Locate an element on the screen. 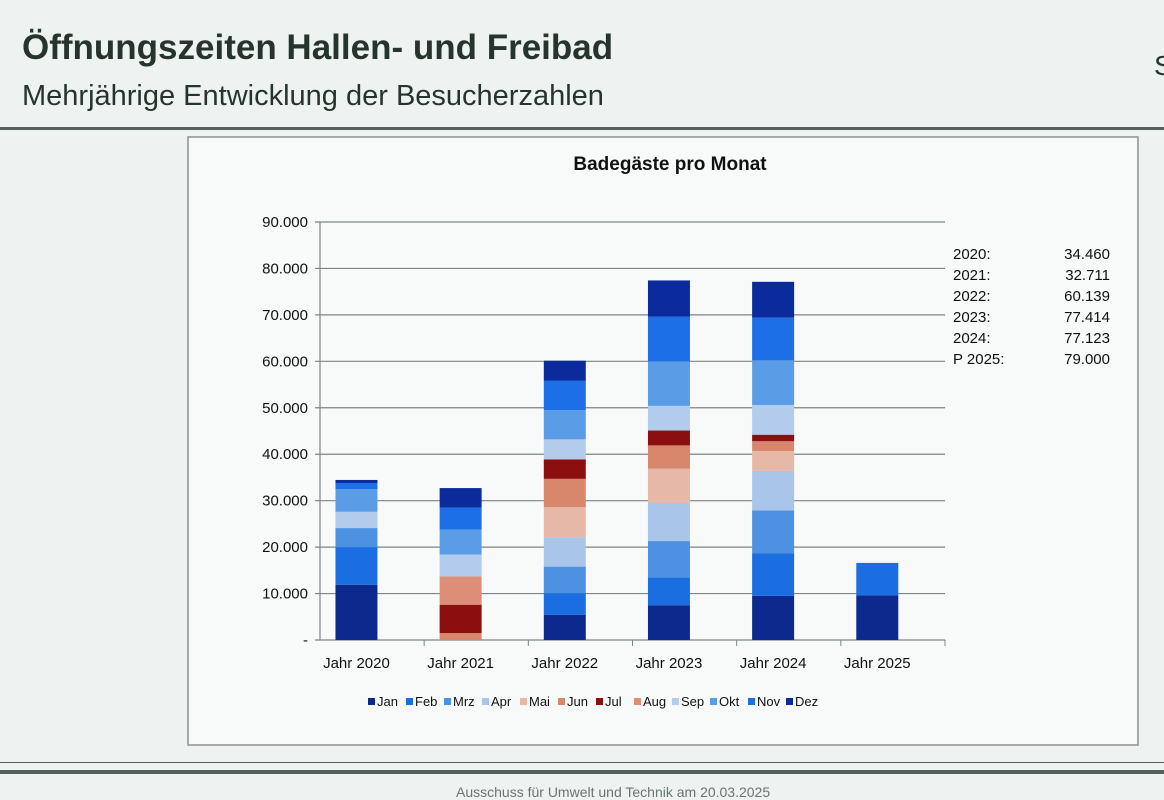 This screenshot has width=1164, height=800. header-divider is located at coordinates (582, 128).